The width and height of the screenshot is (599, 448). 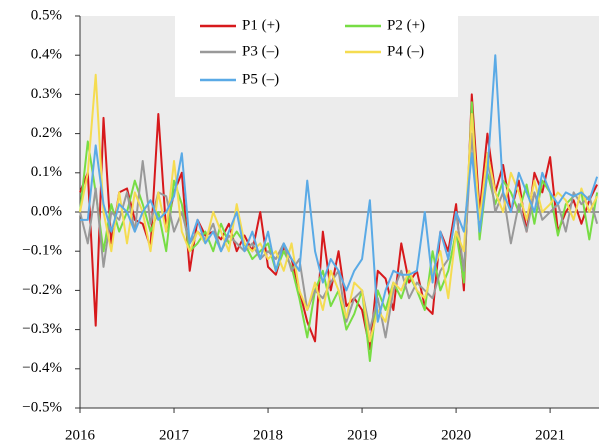 What do you see at coordinates (46, 172) in the screenshot?
I see `y-tick-label: 0.1%` at bounding box center [46, 172].